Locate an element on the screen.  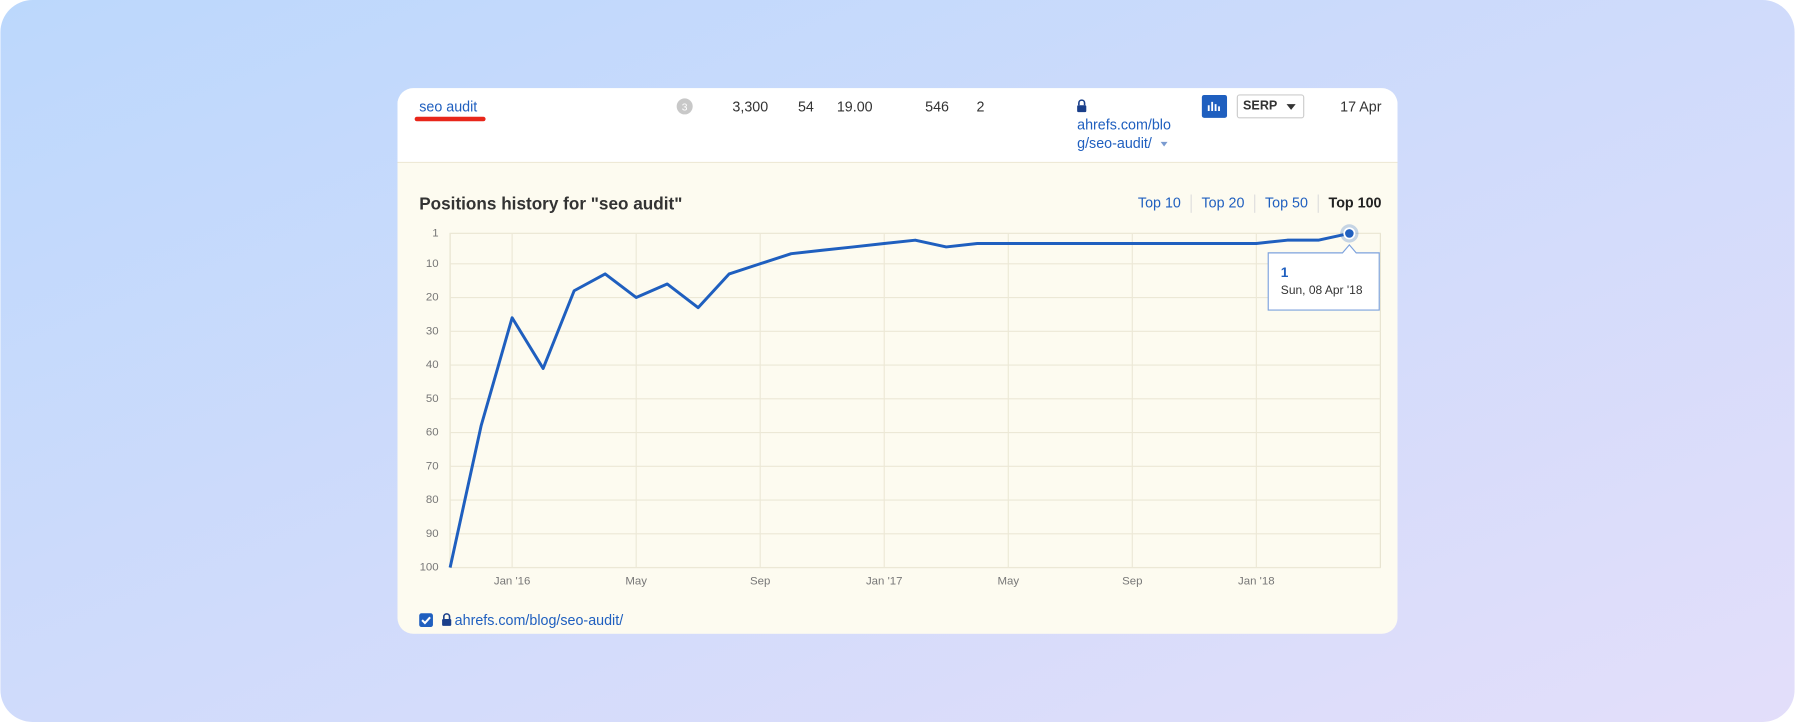
filters: Top 100 Top 50 Top 20 Top 10 is located at coordinates (1260, 203).